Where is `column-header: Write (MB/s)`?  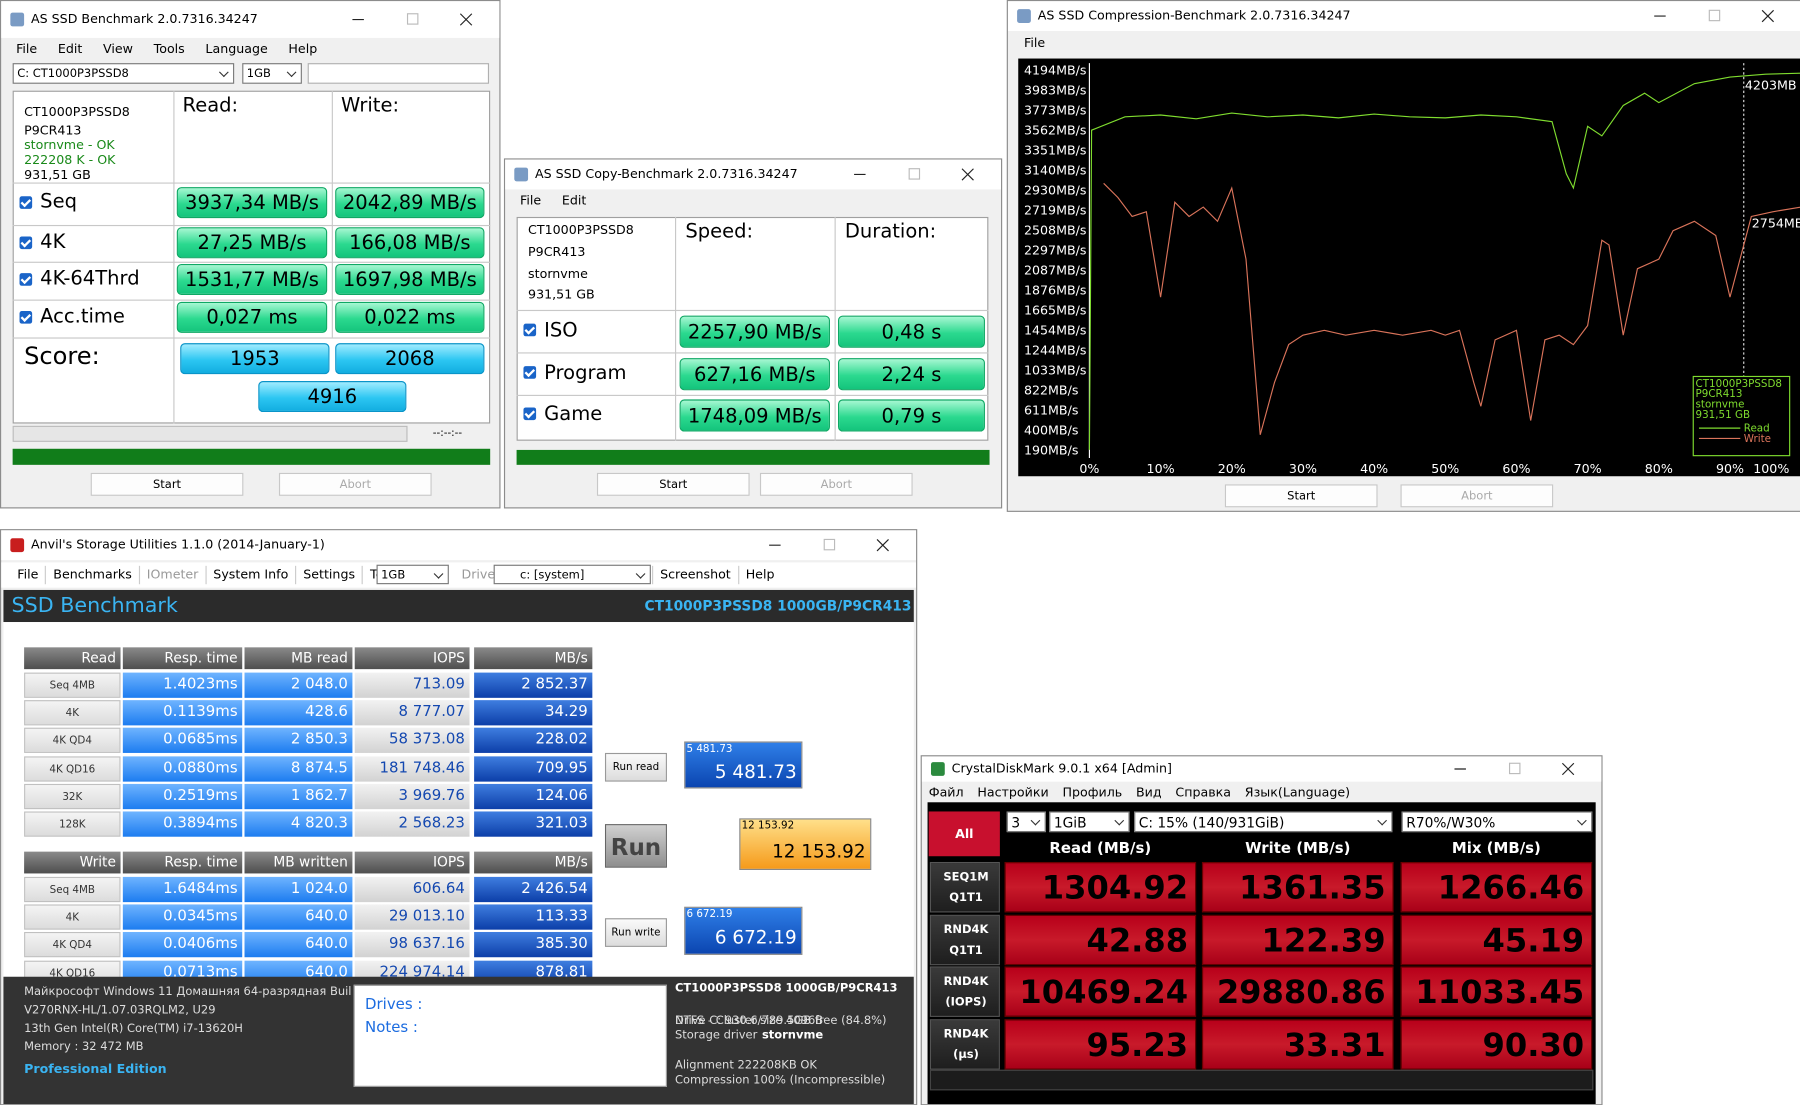
column-header: Write (MB/s) is located at coordinates (1298, 849).